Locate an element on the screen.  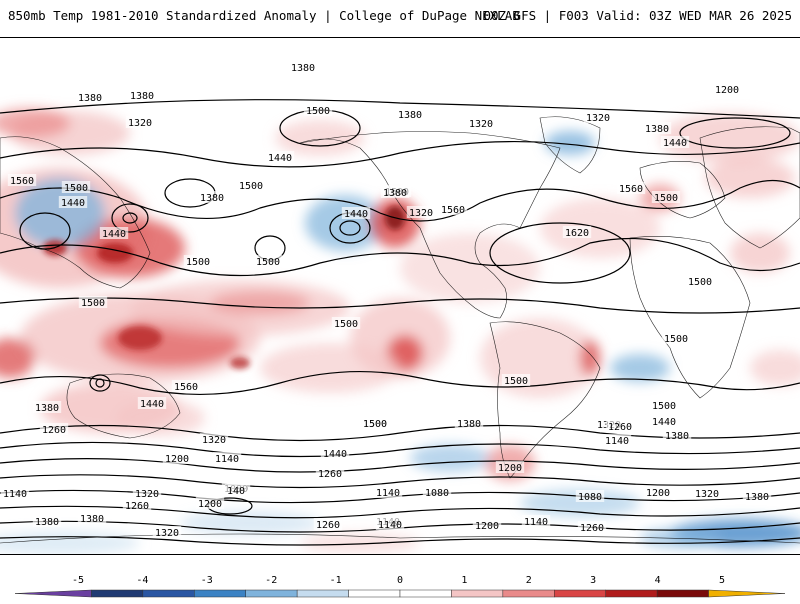
colorbar-tick-label: 4 is located at coordinates (658, 580).